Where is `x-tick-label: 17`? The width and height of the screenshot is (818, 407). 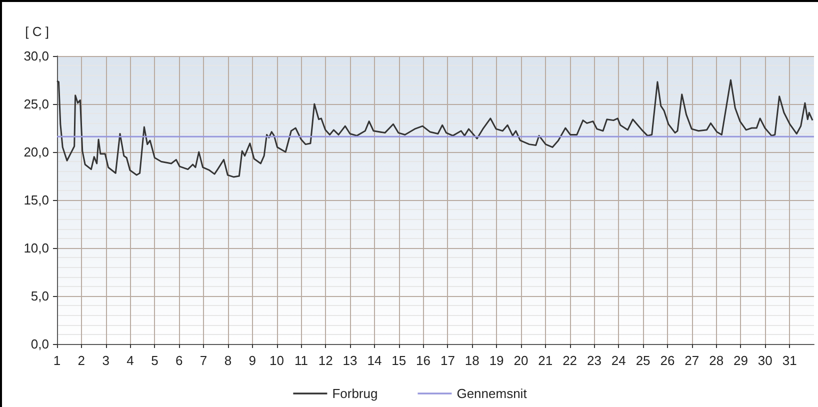 x-tick-label: 17 is located at coordinates (447, 360).